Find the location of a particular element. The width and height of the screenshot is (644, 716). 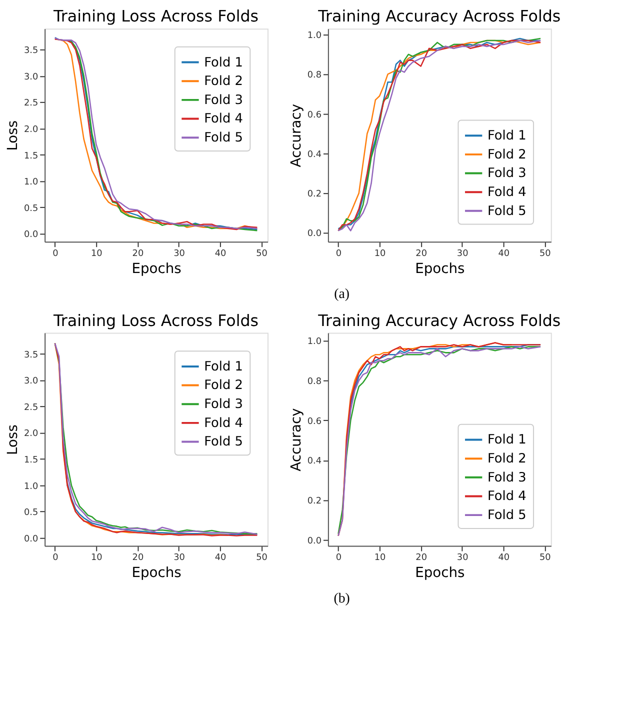

text: (b) is located at coordinates (342, 598).